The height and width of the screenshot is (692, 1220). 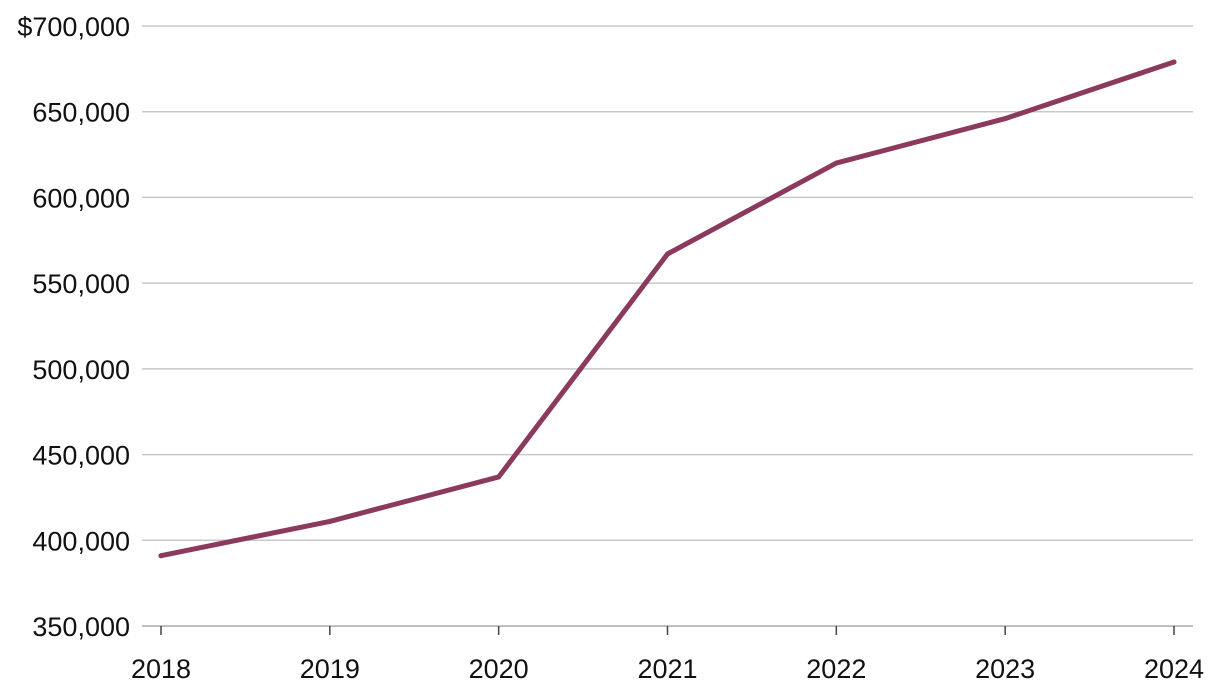 I want to click on x-tick-label: 2020, so click(x=499, y=669).